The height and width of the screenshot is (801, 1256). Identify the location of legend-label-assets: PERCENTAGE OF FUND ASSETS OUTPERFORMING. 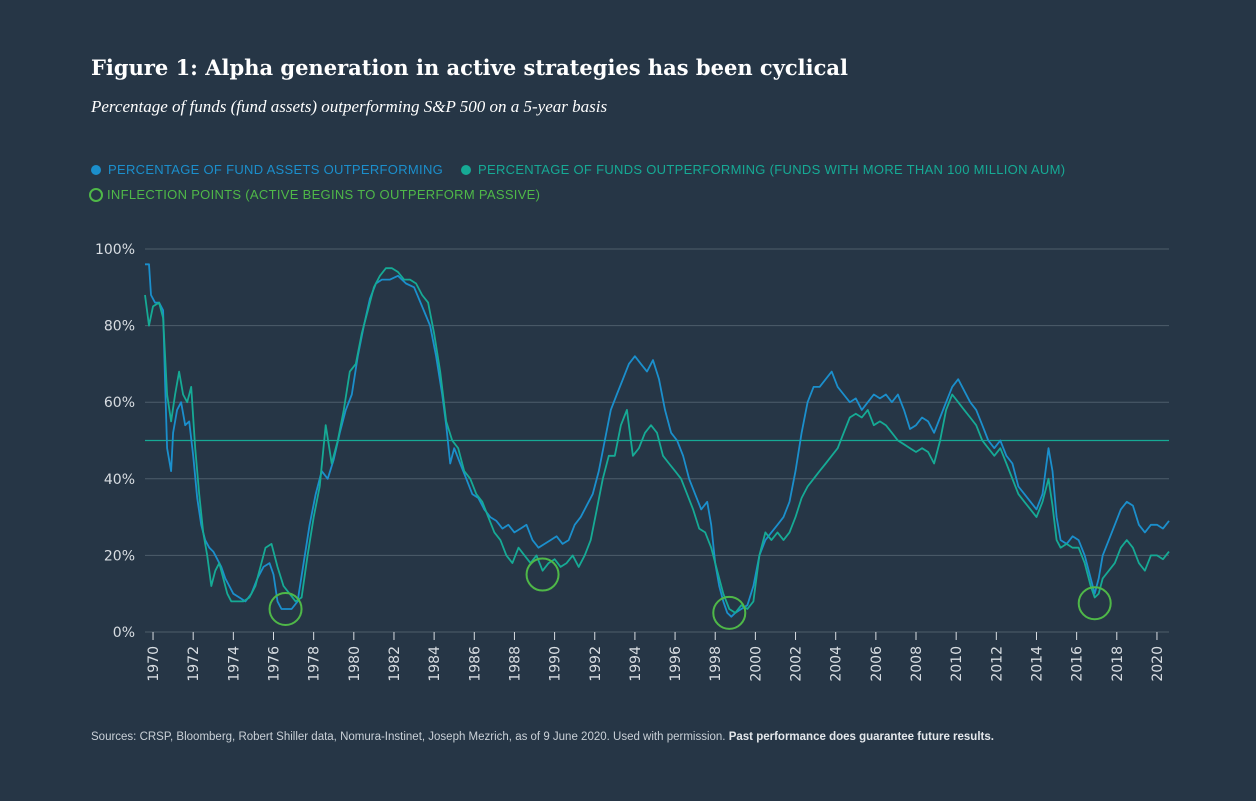
(276, 169).